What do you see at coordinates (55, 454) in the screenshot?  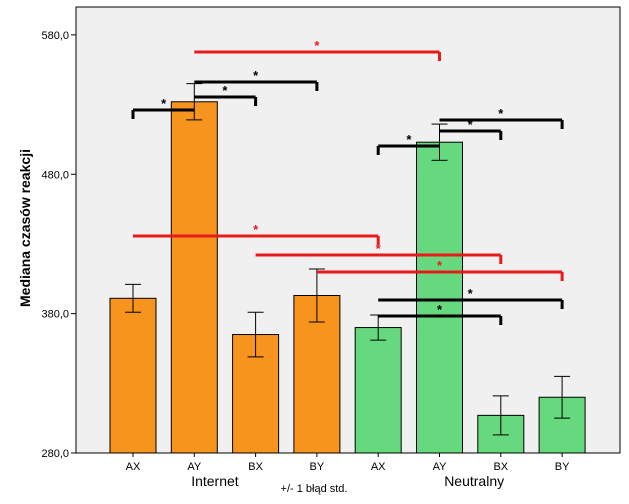 I see `y-tick-label: 280,0` at bounding box center [55, 454].